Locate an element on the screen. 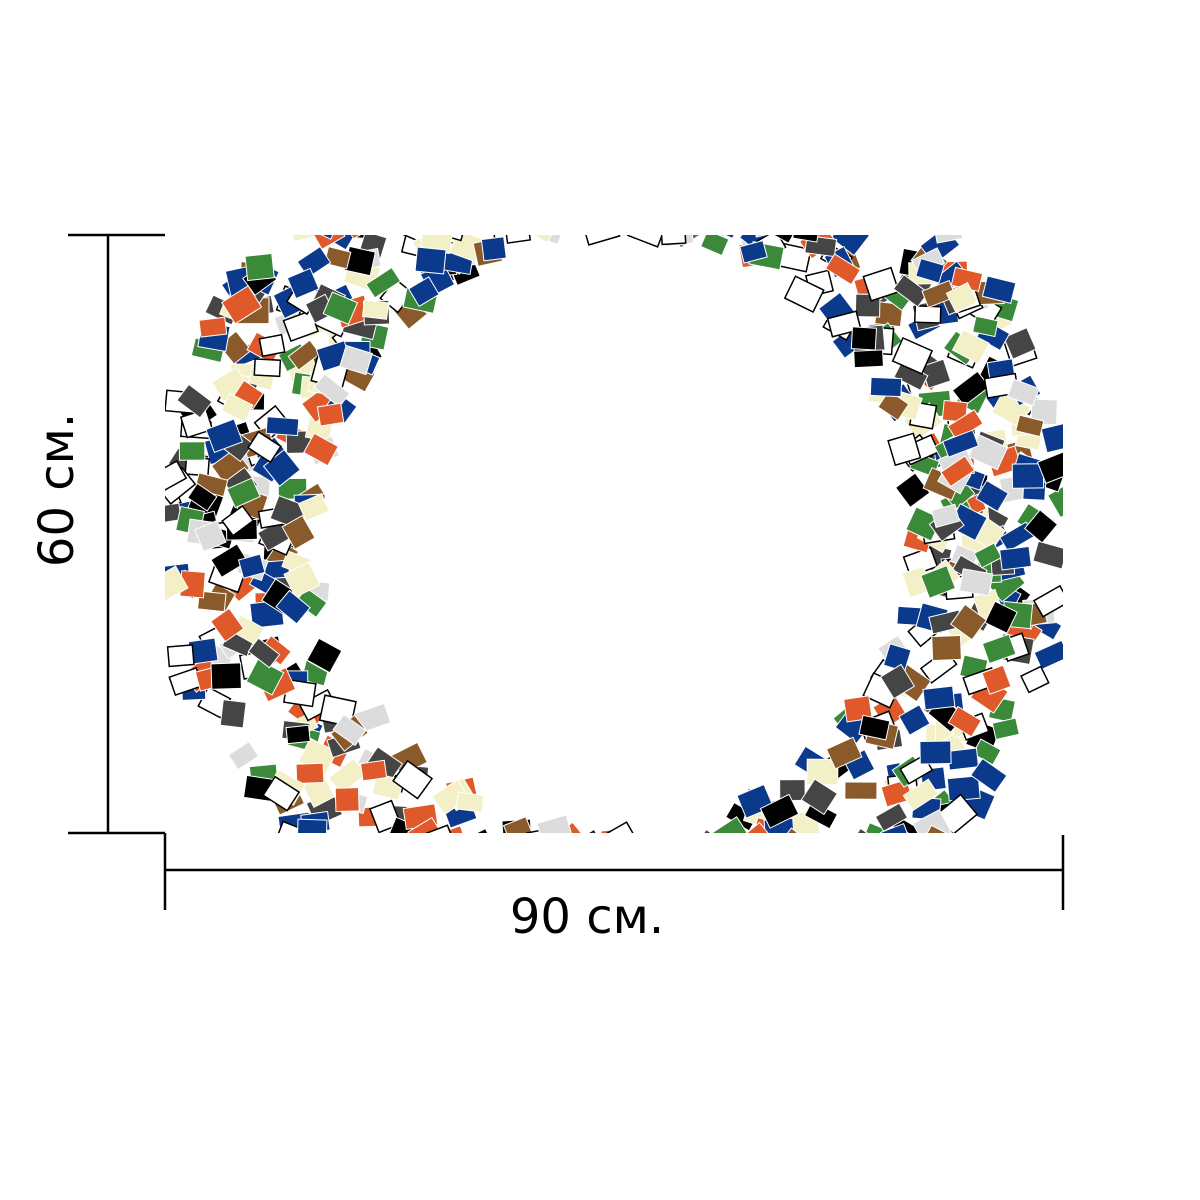 This screenshot has height=1200, width=1200. width-label: 90 см. is located at coordinates (587, 917).